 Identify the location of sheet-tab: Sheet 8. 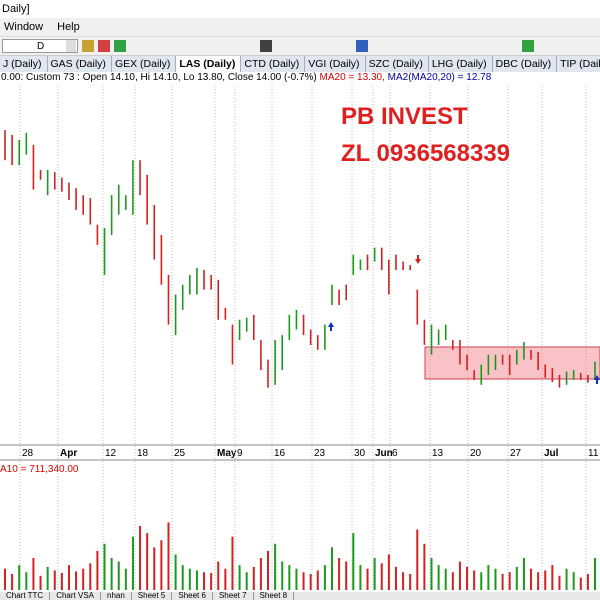
(274, 596).